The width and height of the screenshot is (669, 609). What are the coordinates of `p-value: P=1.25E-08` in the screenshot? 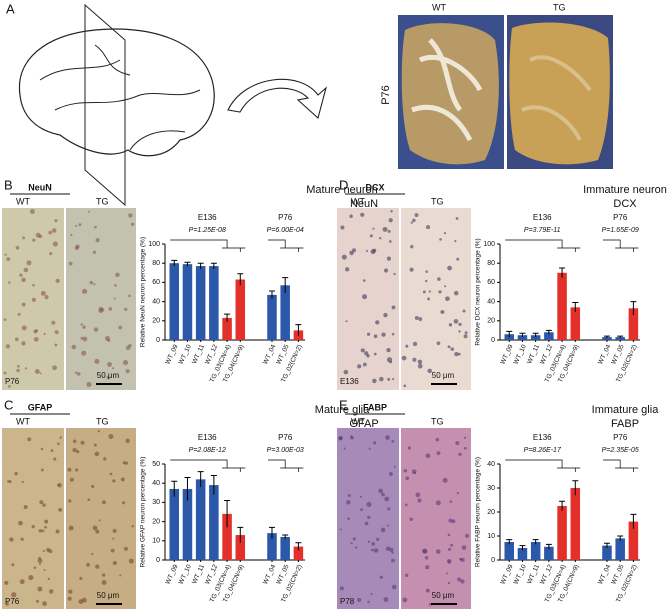 It's located at (207, 230).